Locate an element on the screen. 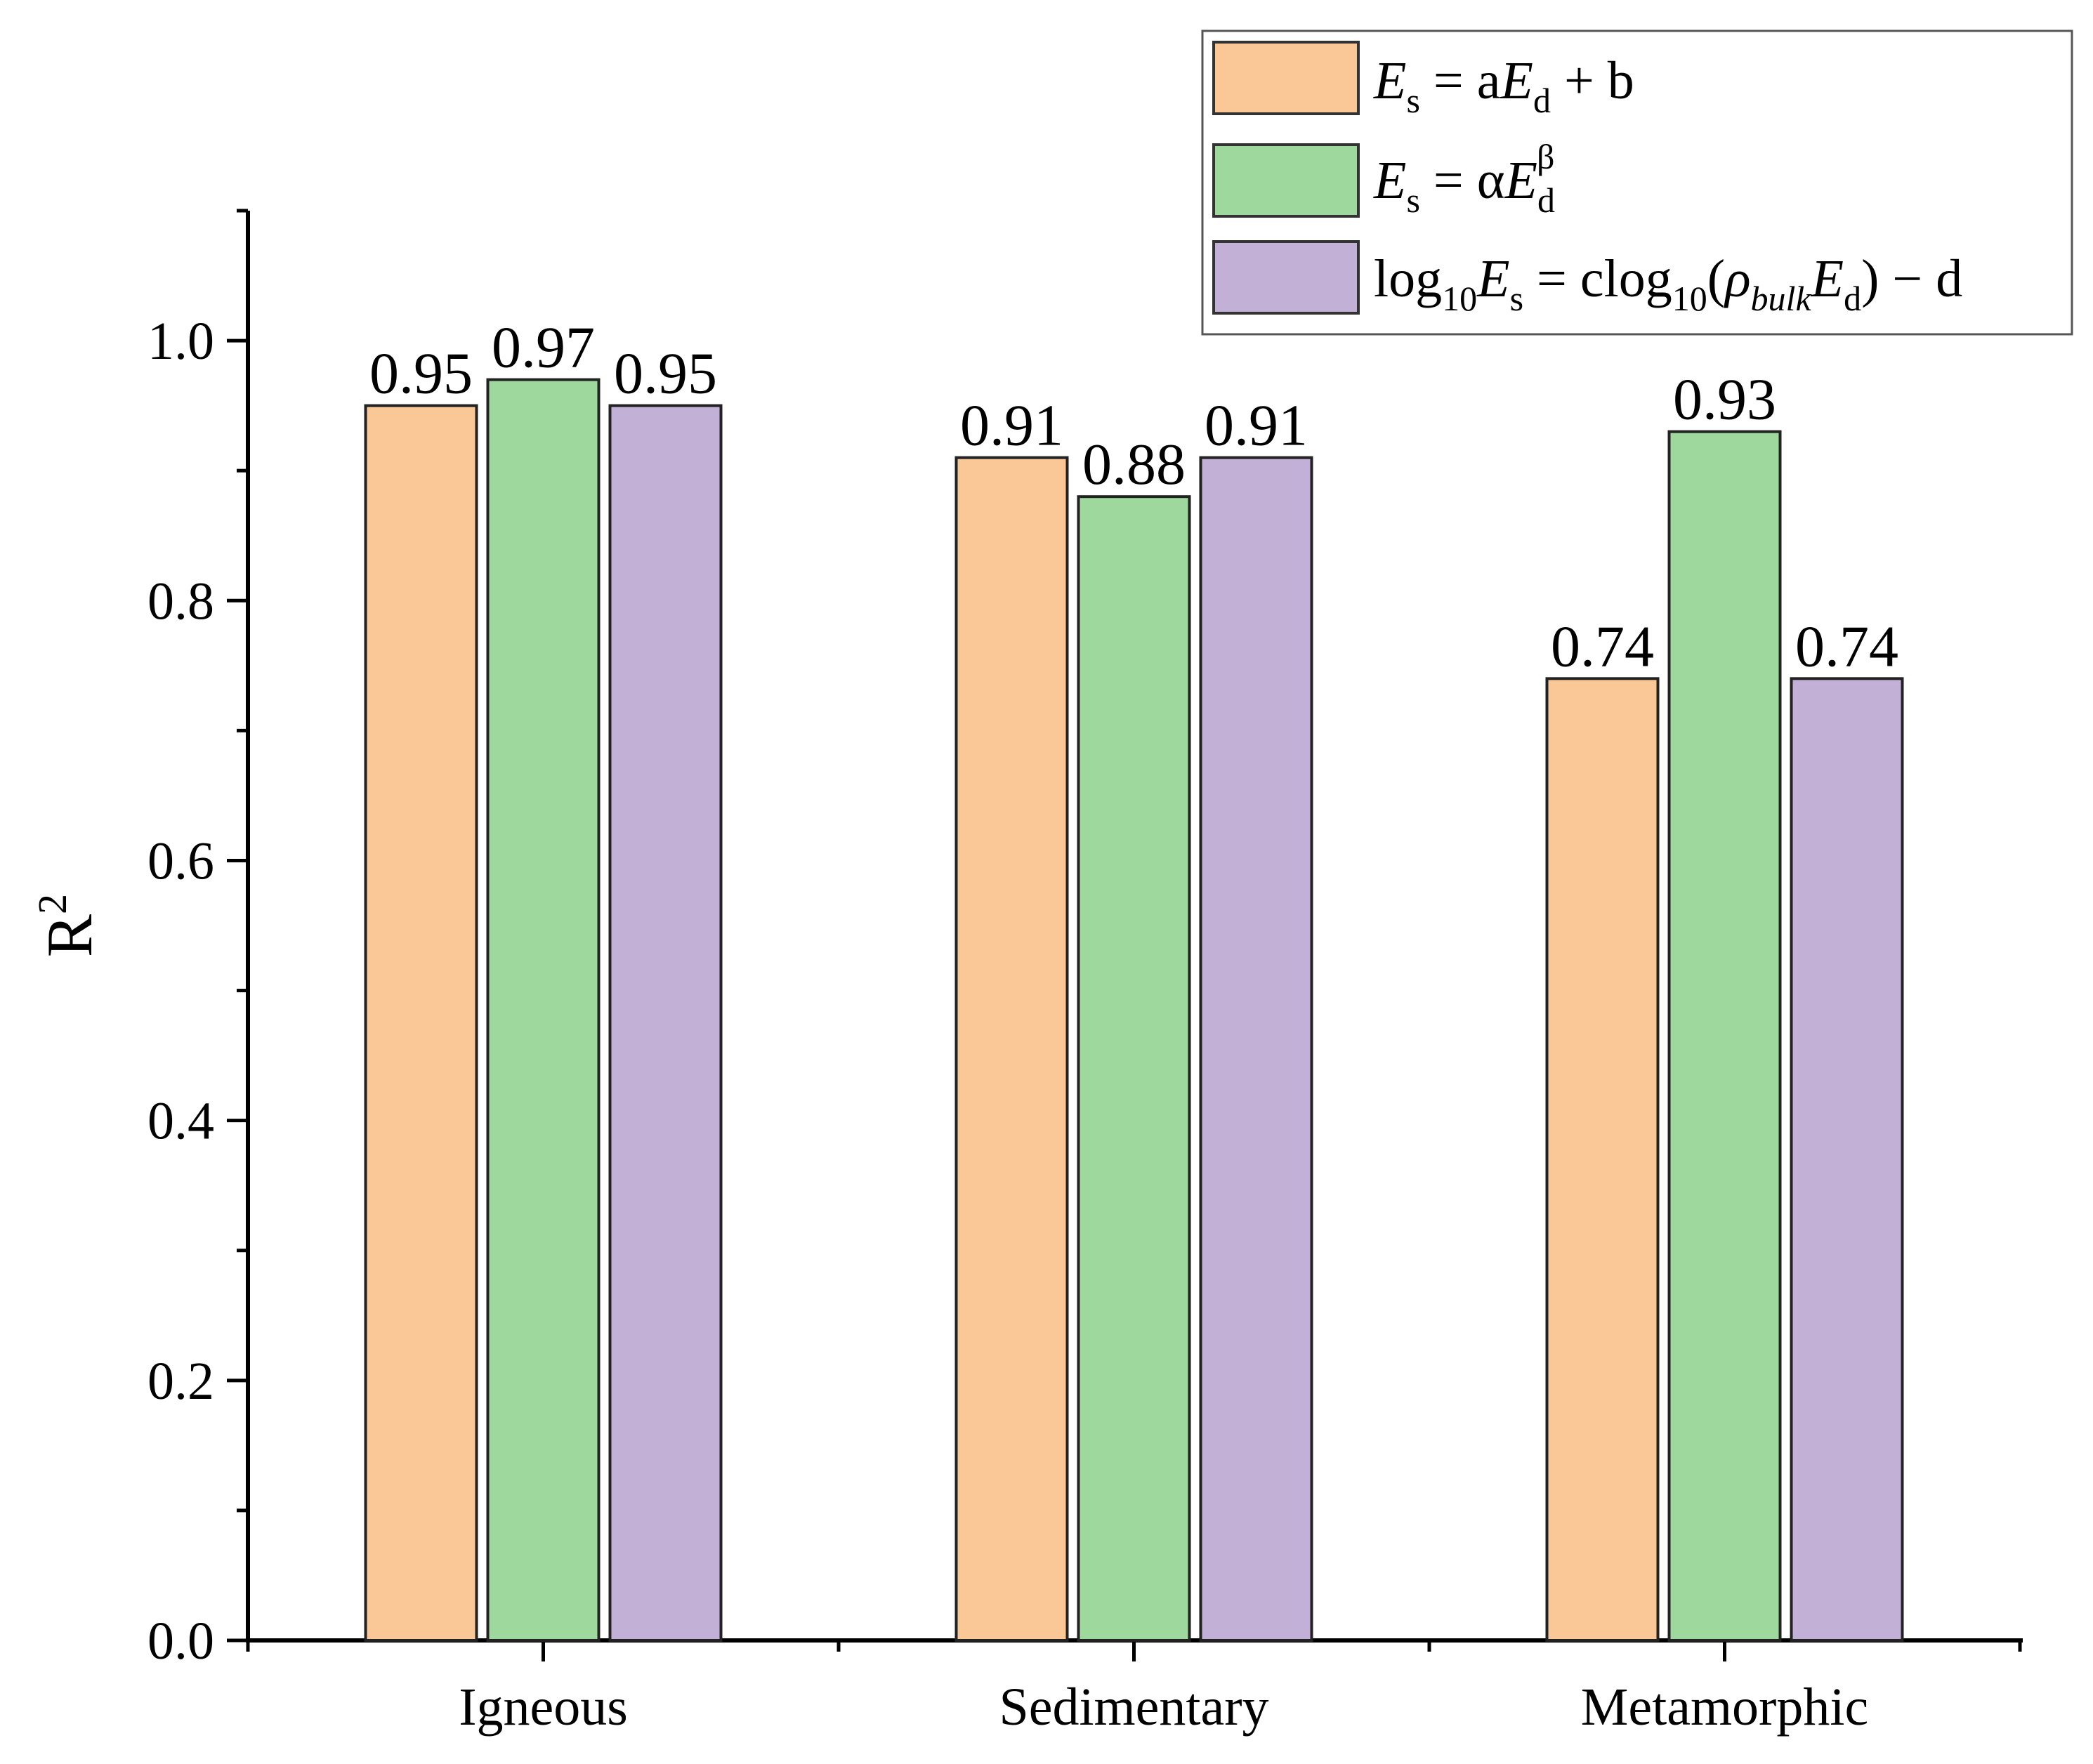 Image resolution: width=2093 pixels, height=1764 pixels. x-axis-ticks is located at coordinates (1134, 1650).